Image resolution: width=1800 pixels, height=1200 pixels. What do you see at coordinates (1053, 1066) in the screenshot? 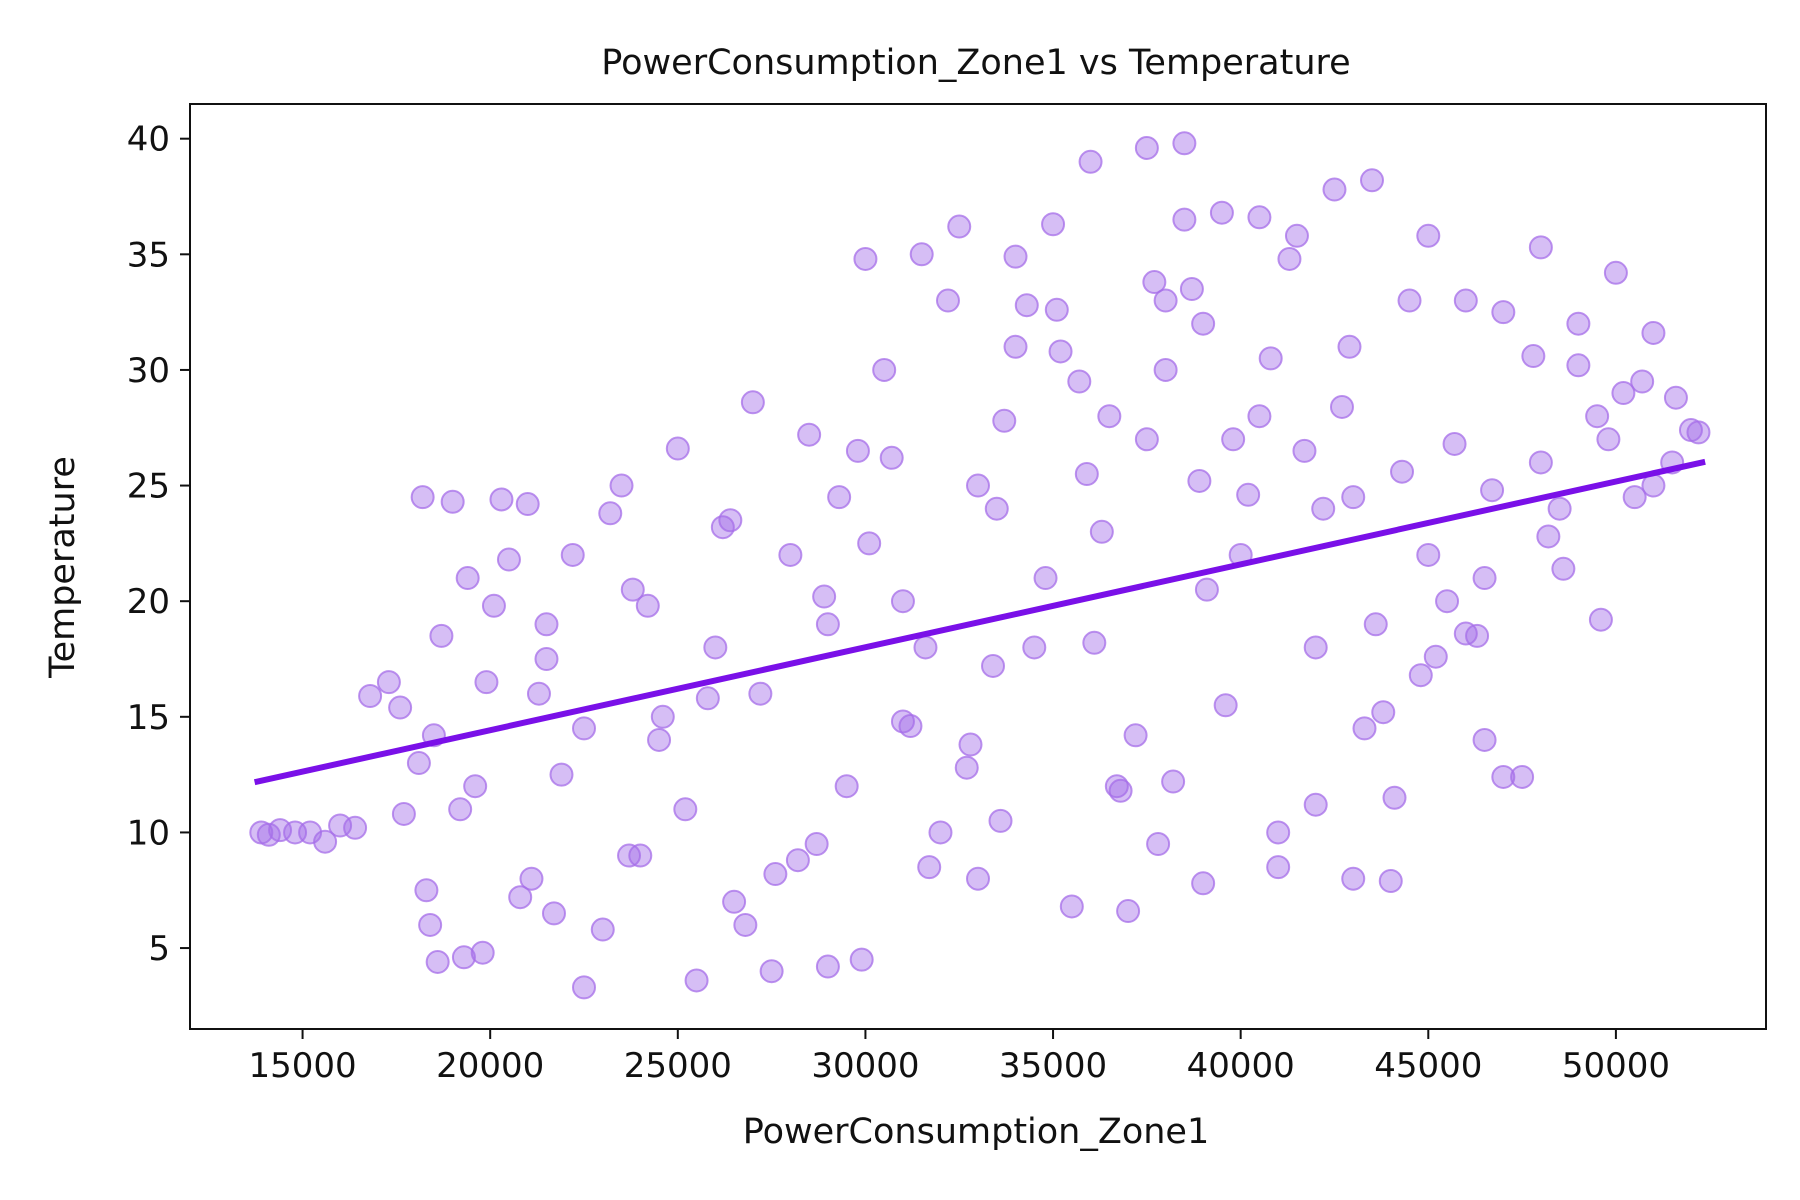
I see `x-tick-label: 35000` at bounding box center [1053, 1066].